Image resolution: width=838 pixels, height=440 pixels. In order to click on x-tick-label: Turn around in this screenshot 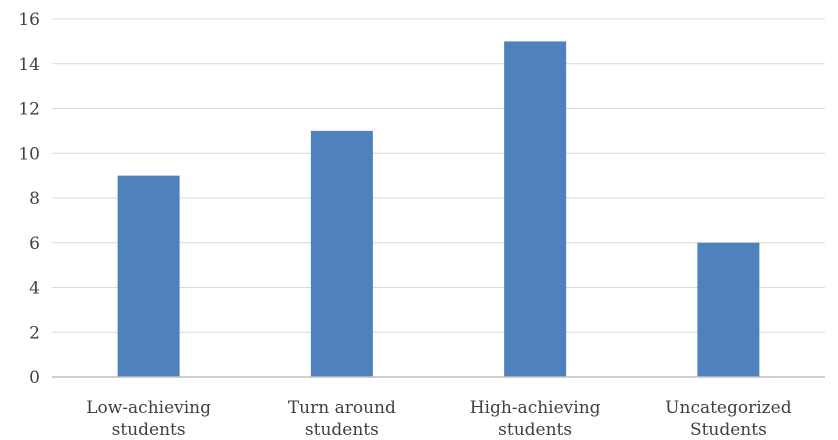, I will do `click(342, 408)`.